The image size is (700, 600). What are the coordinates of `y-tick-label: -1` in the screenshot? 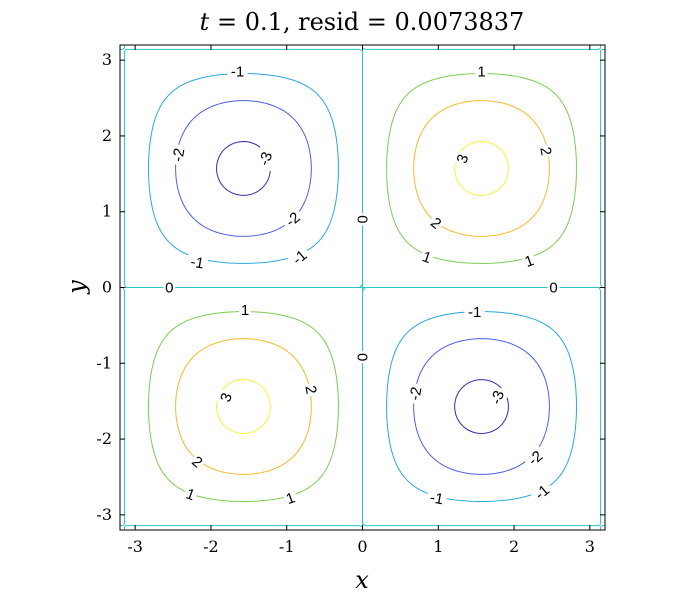 It's located at (104, 362).